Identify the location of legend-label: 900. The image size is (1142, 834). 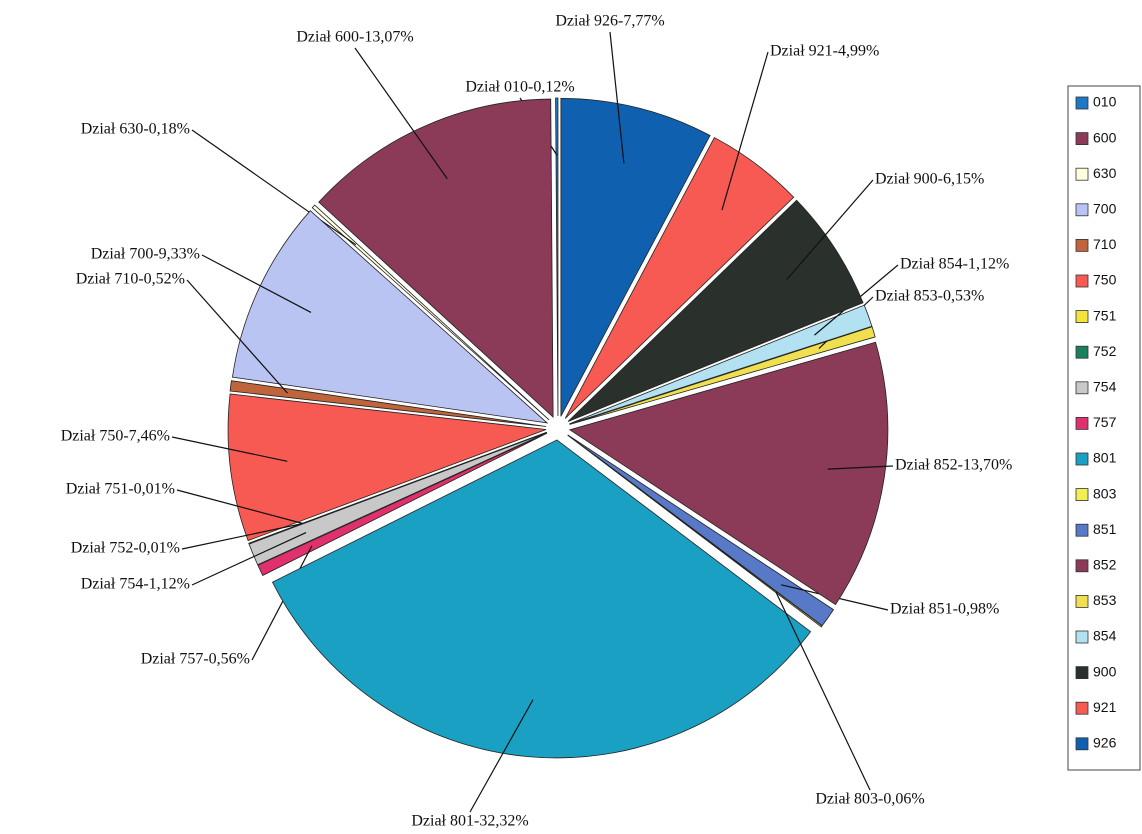
(1105, 671).